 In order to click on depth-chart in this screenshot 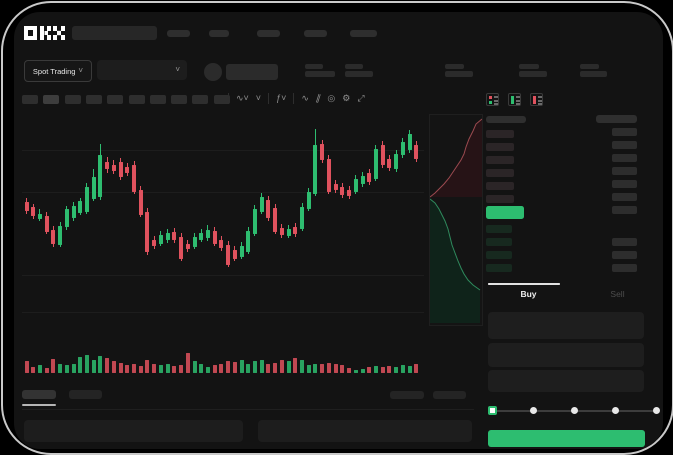, I will do `click(456, 220)`.